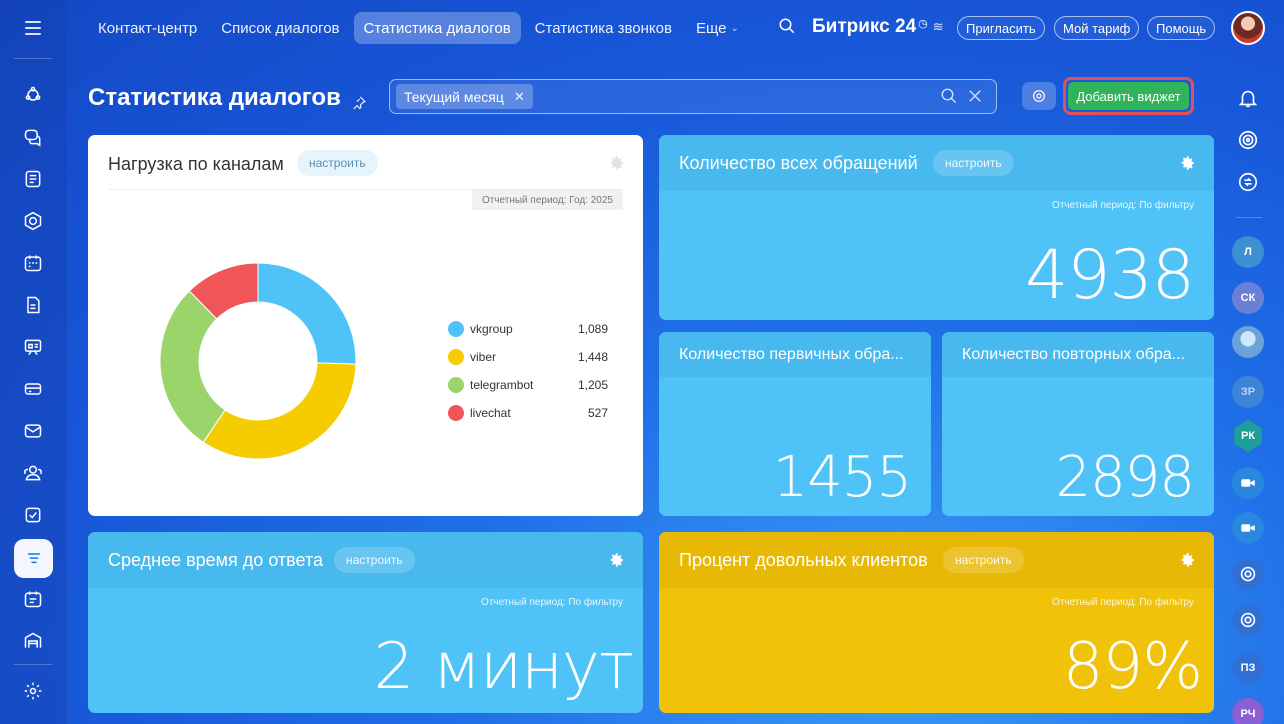  I want to click on pin-icon, so click(359, 100).